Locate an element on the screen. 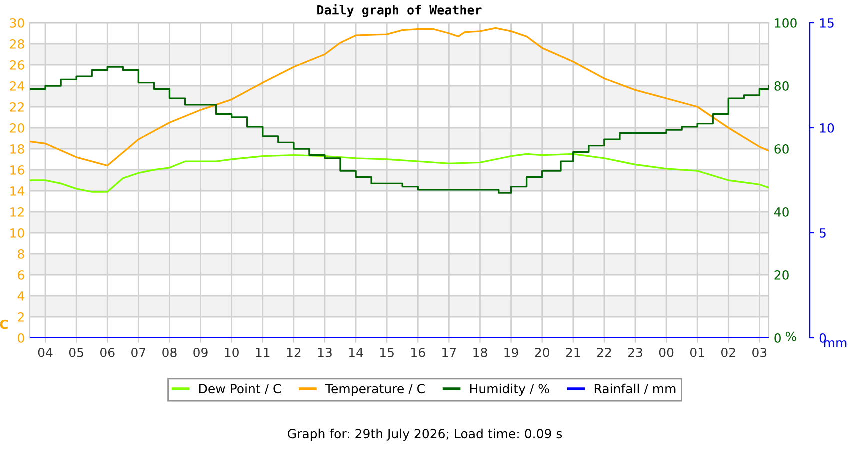  legend-label: Humidity / % is located at coordinates (510, 390).